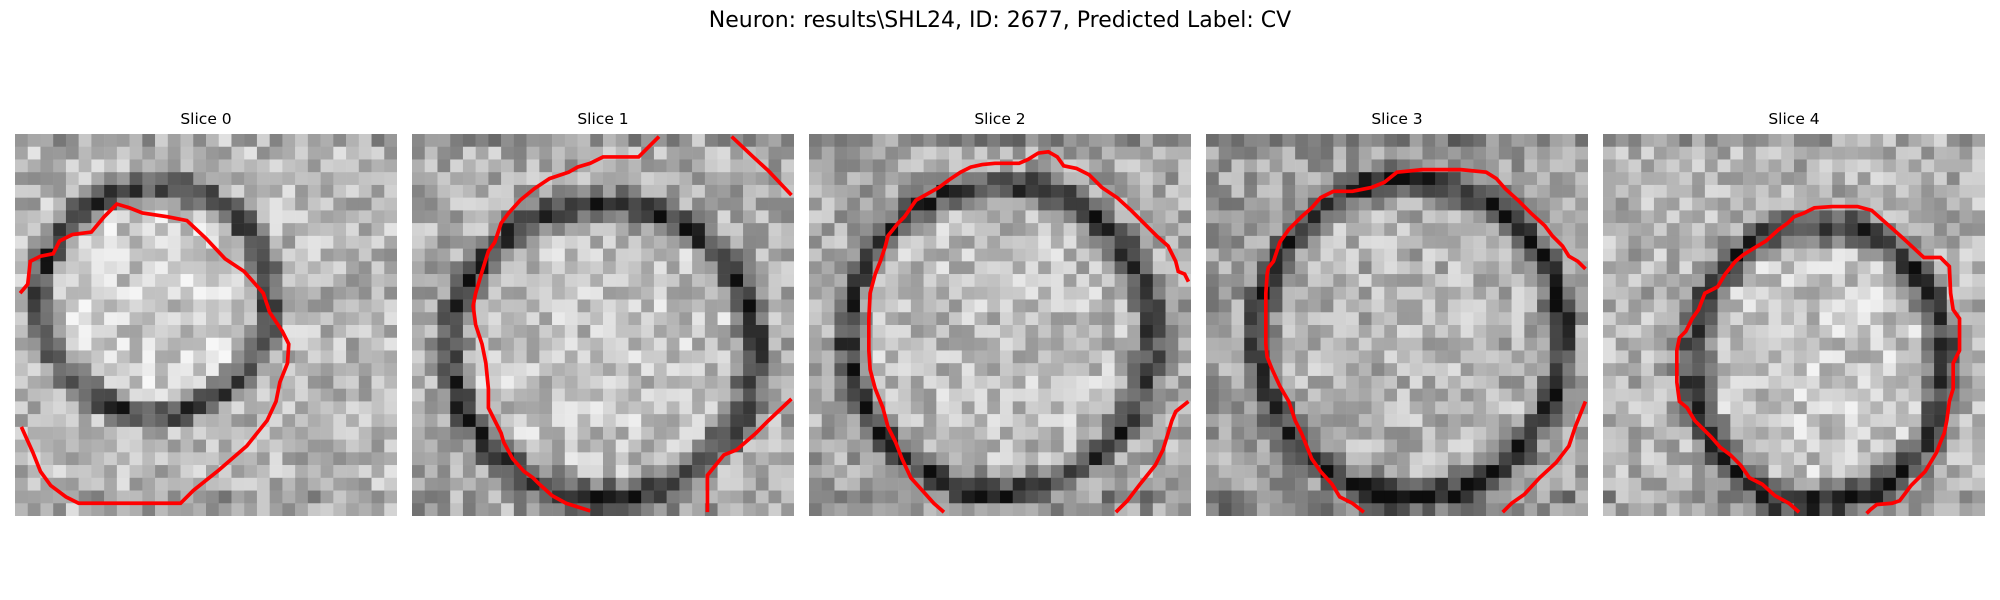  I want to click on slice-title-2: Slice 2, so click(1000, 119).